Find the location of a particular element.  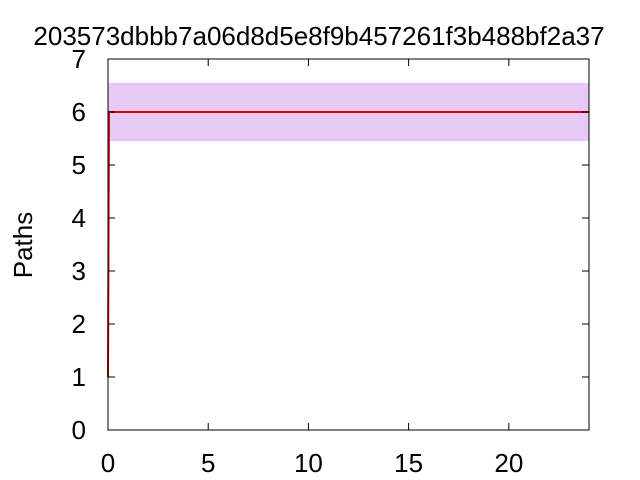

y-tick-label: 0 is located at coordinates (79, 430).